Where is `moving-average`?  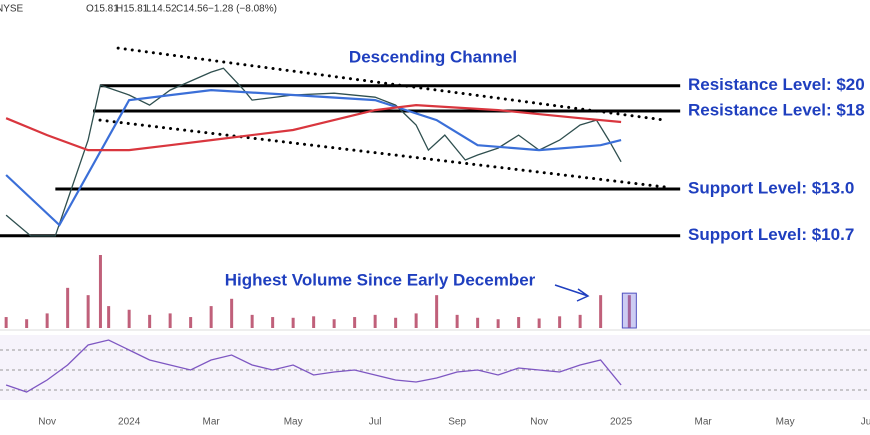
moving-average is located at coordinates (313, 127).